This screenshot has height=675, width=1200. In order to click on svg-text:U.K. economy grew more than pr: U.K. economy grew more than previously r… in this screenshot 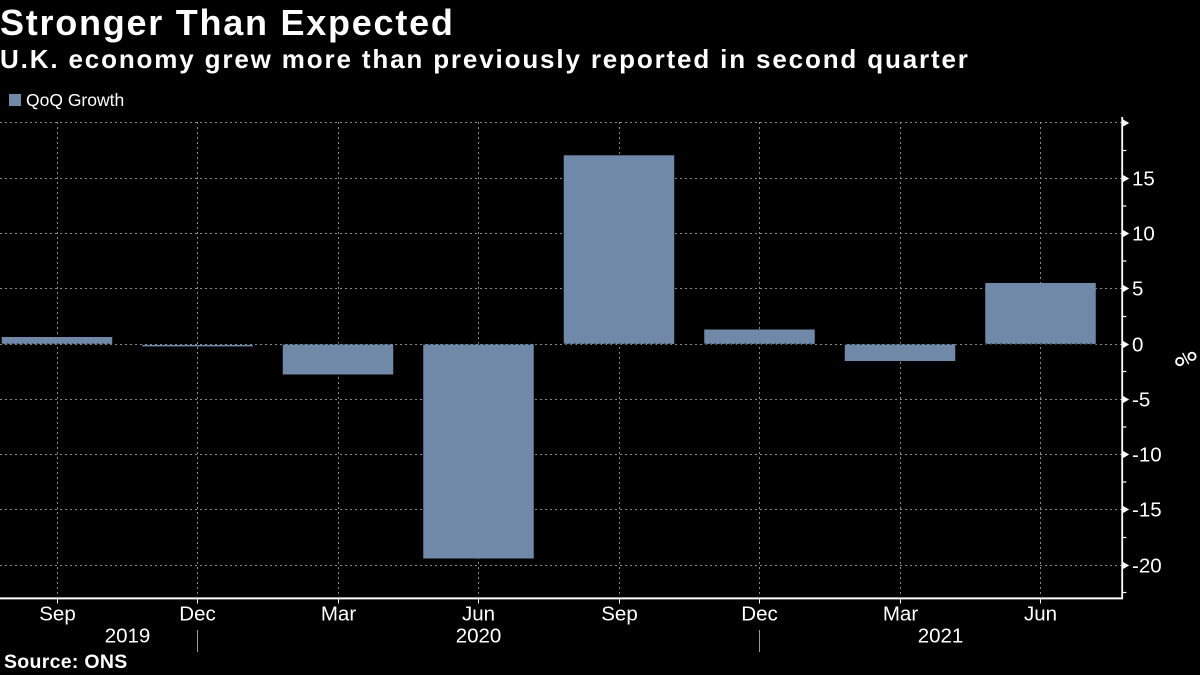, I will do `click(485, 59)`.